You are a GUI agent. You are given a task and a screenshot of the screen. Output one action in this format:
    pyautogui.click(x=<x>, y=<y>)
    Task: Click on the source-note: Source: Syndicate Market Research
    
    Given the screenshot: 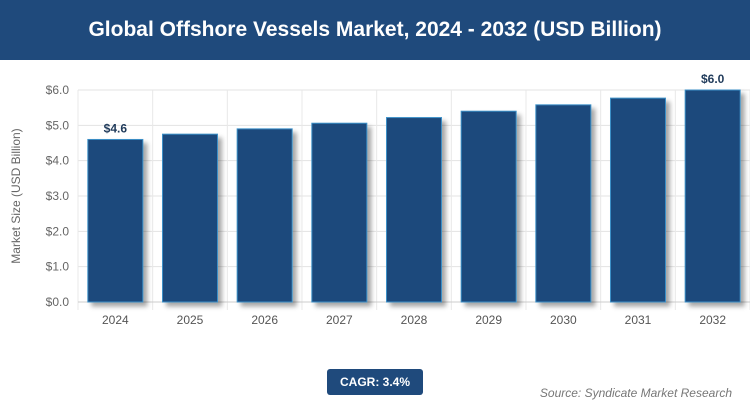 What is the action you would take?
    pyautogui.click(x=635, y=393)
    